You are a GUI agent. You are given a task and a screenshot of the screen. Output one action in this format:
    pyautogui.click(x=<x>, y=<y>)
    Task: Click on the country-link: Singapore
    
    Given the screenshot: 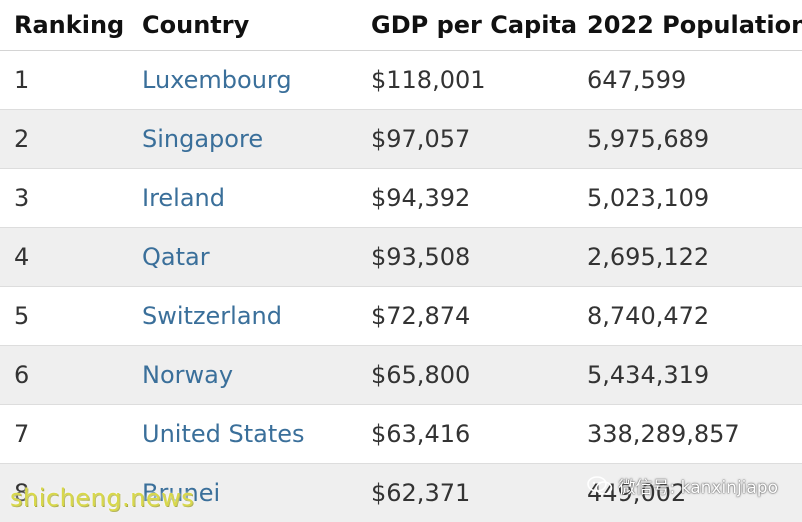 What is the action you would take?
    pyautogui.click(x=242, y=139)
    